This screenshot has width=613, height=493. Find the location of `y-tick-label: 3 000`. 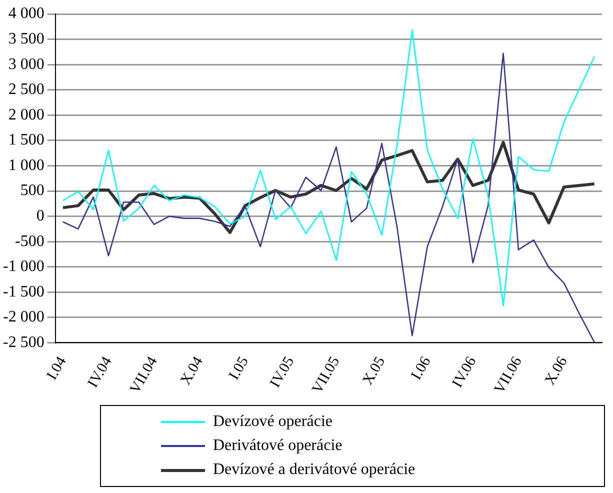

y-tick-label: 3 000 is located at coordinates (26, 64).